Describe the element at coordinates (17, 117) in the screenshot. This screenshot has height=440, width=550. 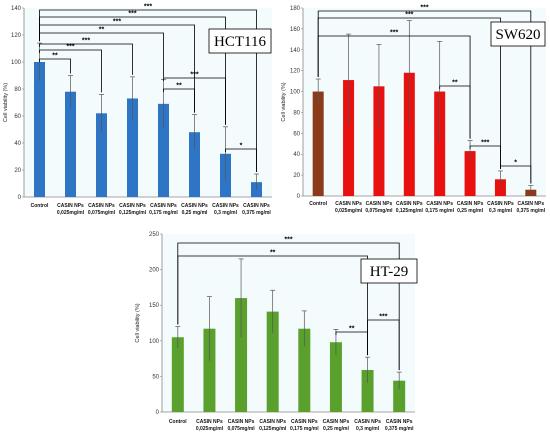
I see `y-tick-label: 60` at that location.